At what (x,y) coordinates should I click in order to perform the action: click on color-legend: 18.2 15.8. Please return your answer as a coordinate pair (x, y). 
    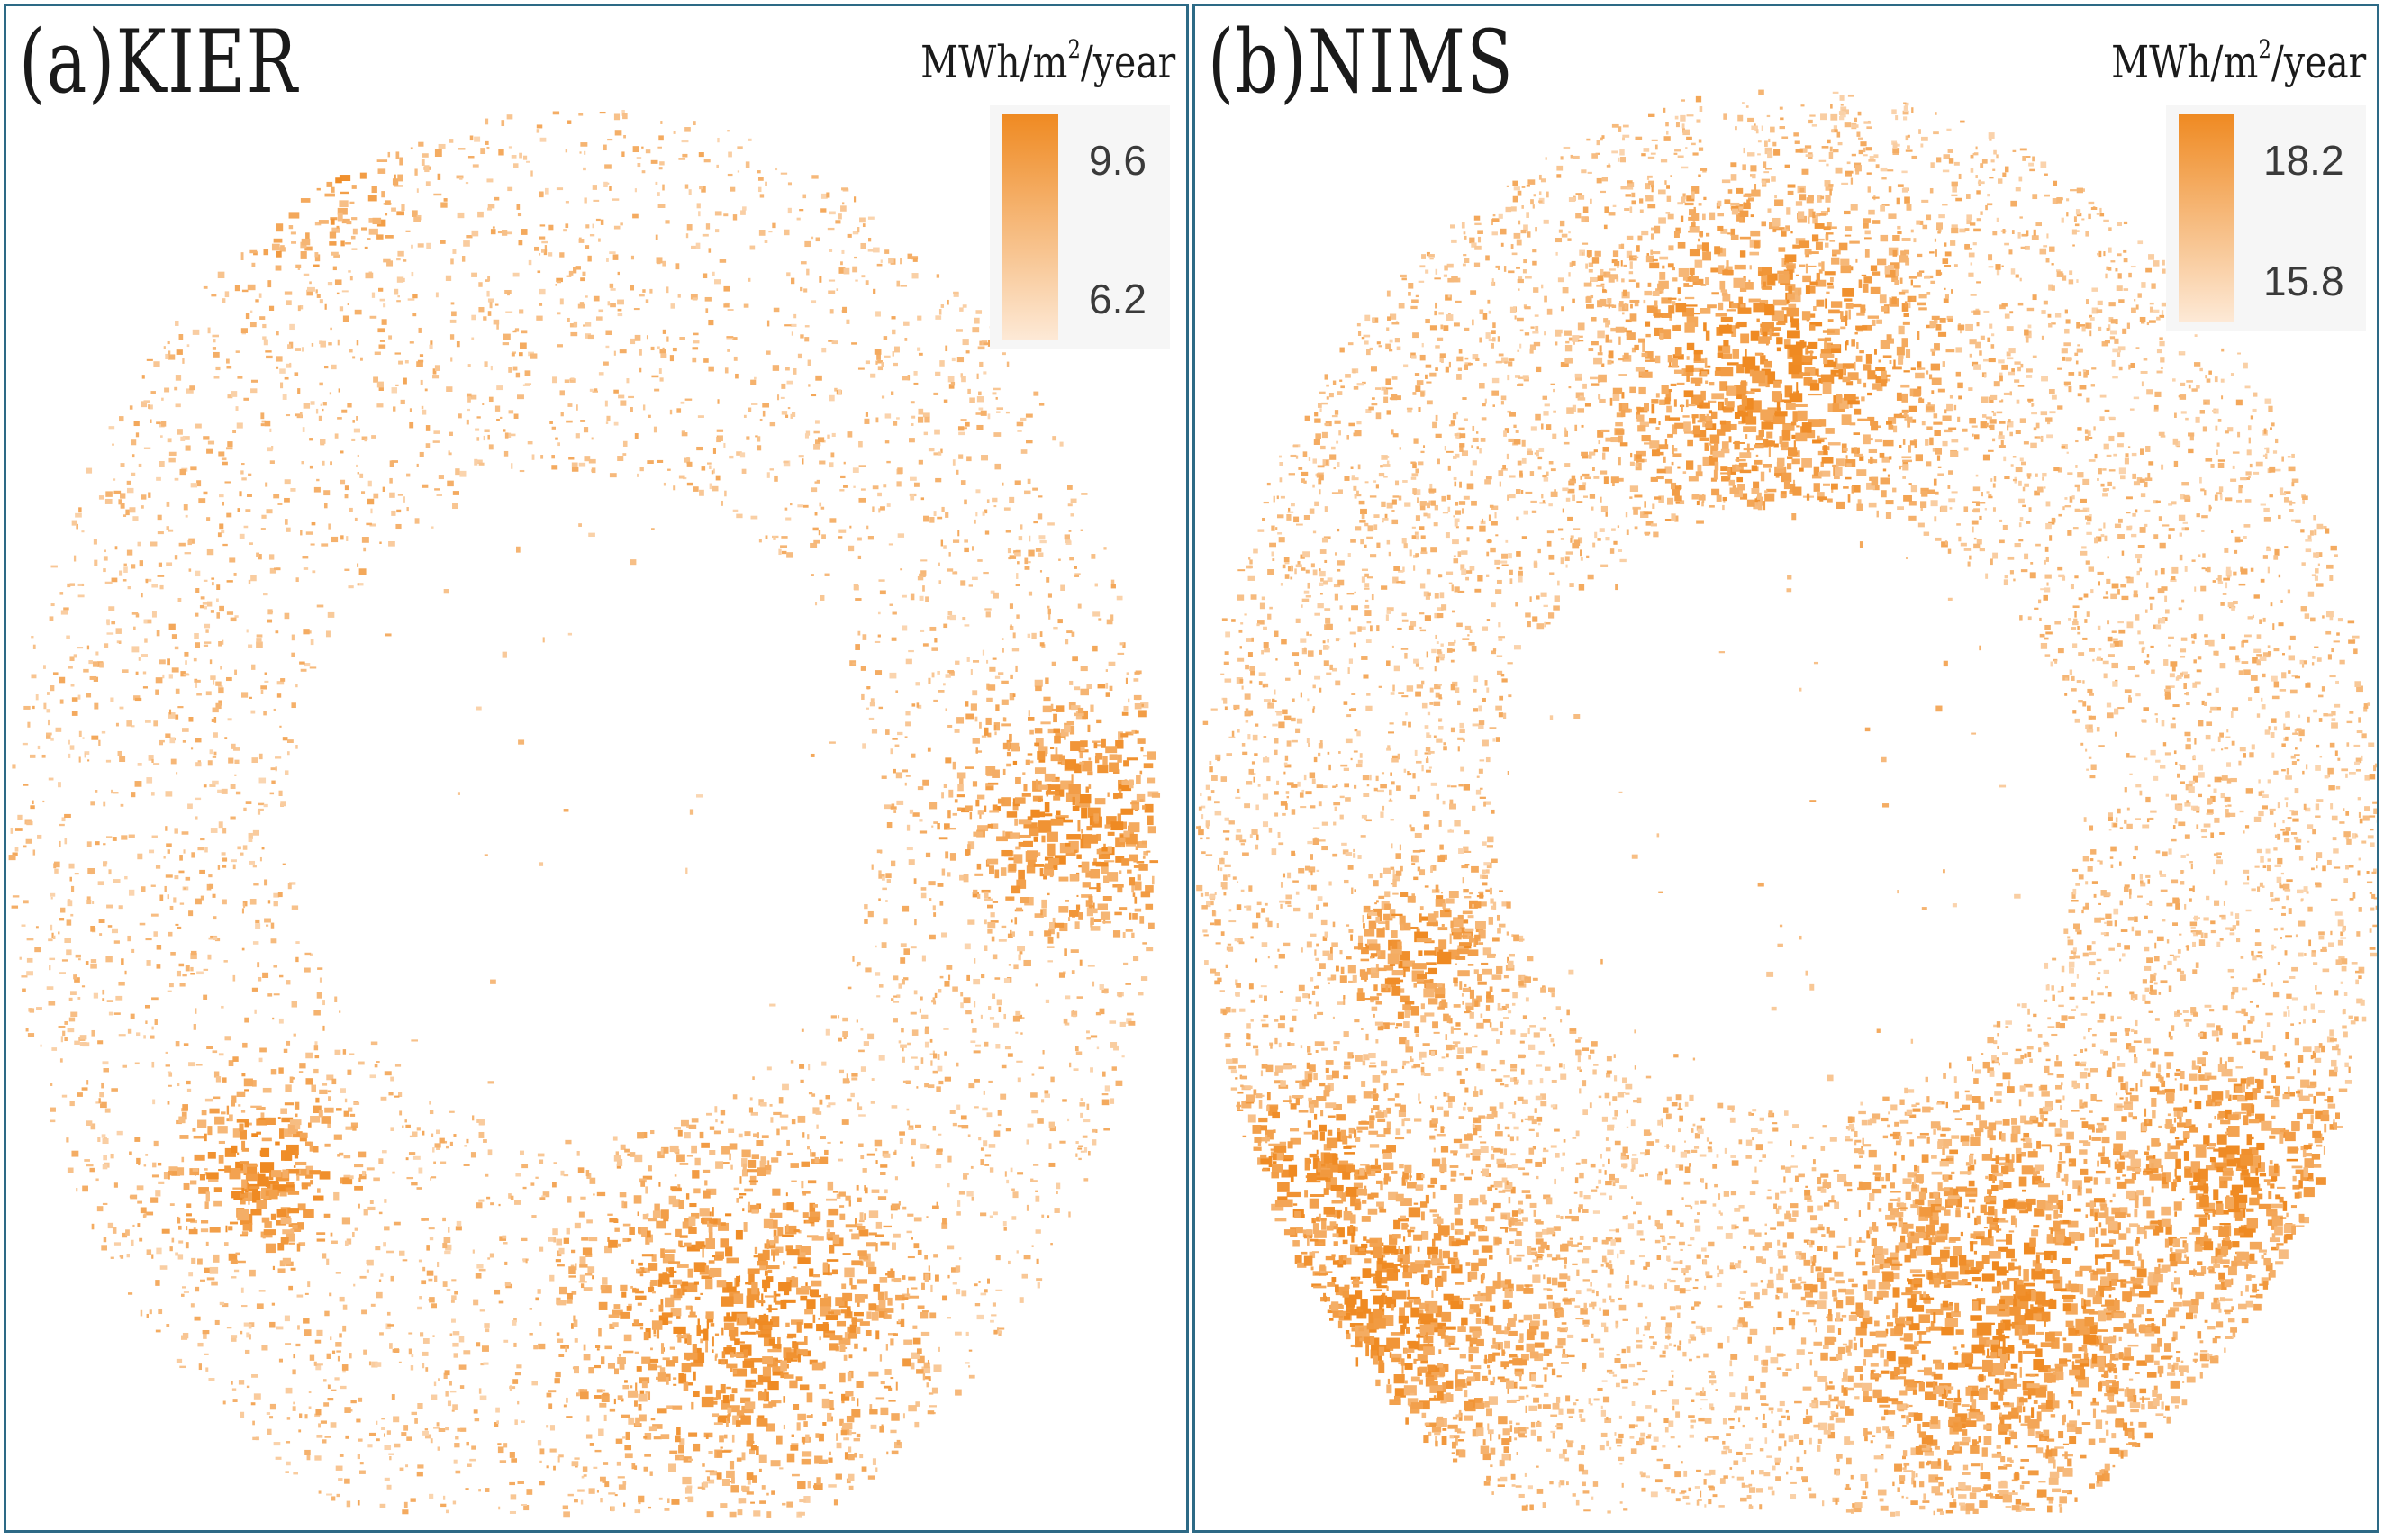
    Looking at the image, I should click on (2266, 218).